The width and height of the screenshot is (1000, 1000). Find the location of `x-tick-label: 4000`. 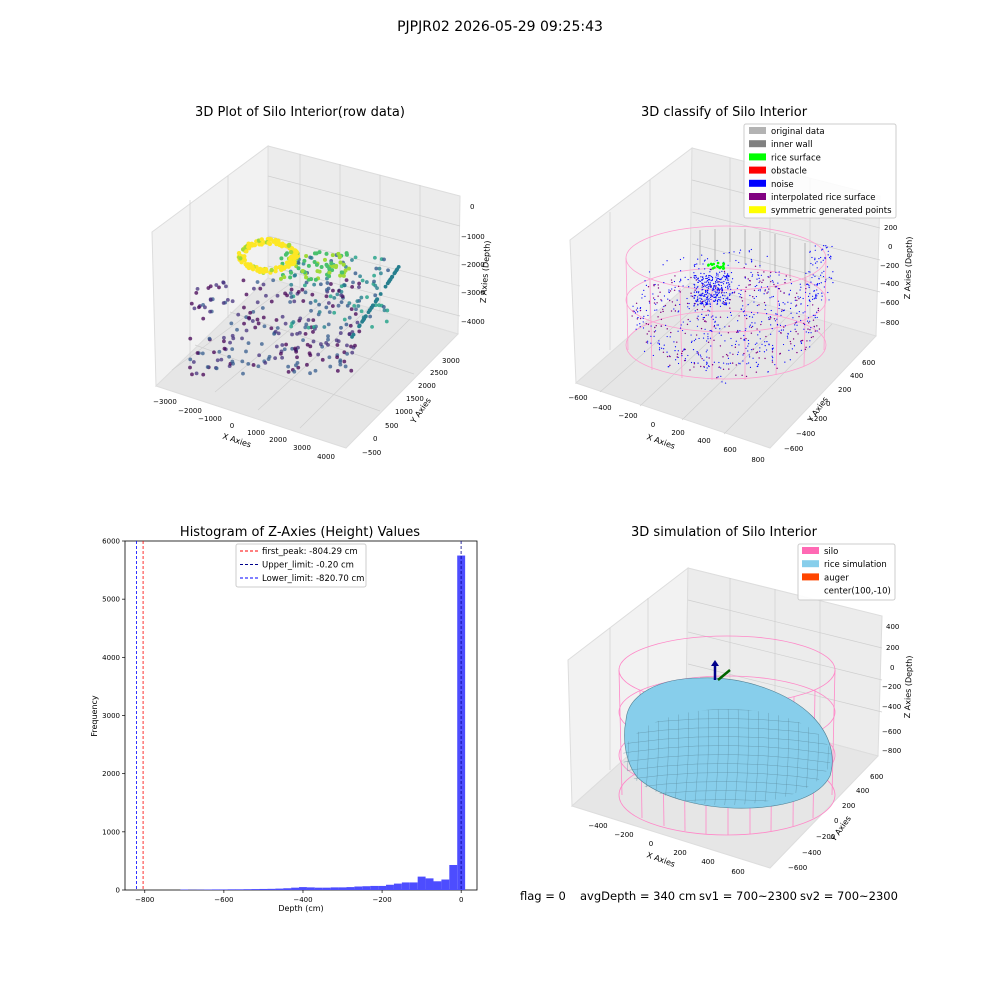

x-tick-label: 4000 is located at coordinates (326, 457).